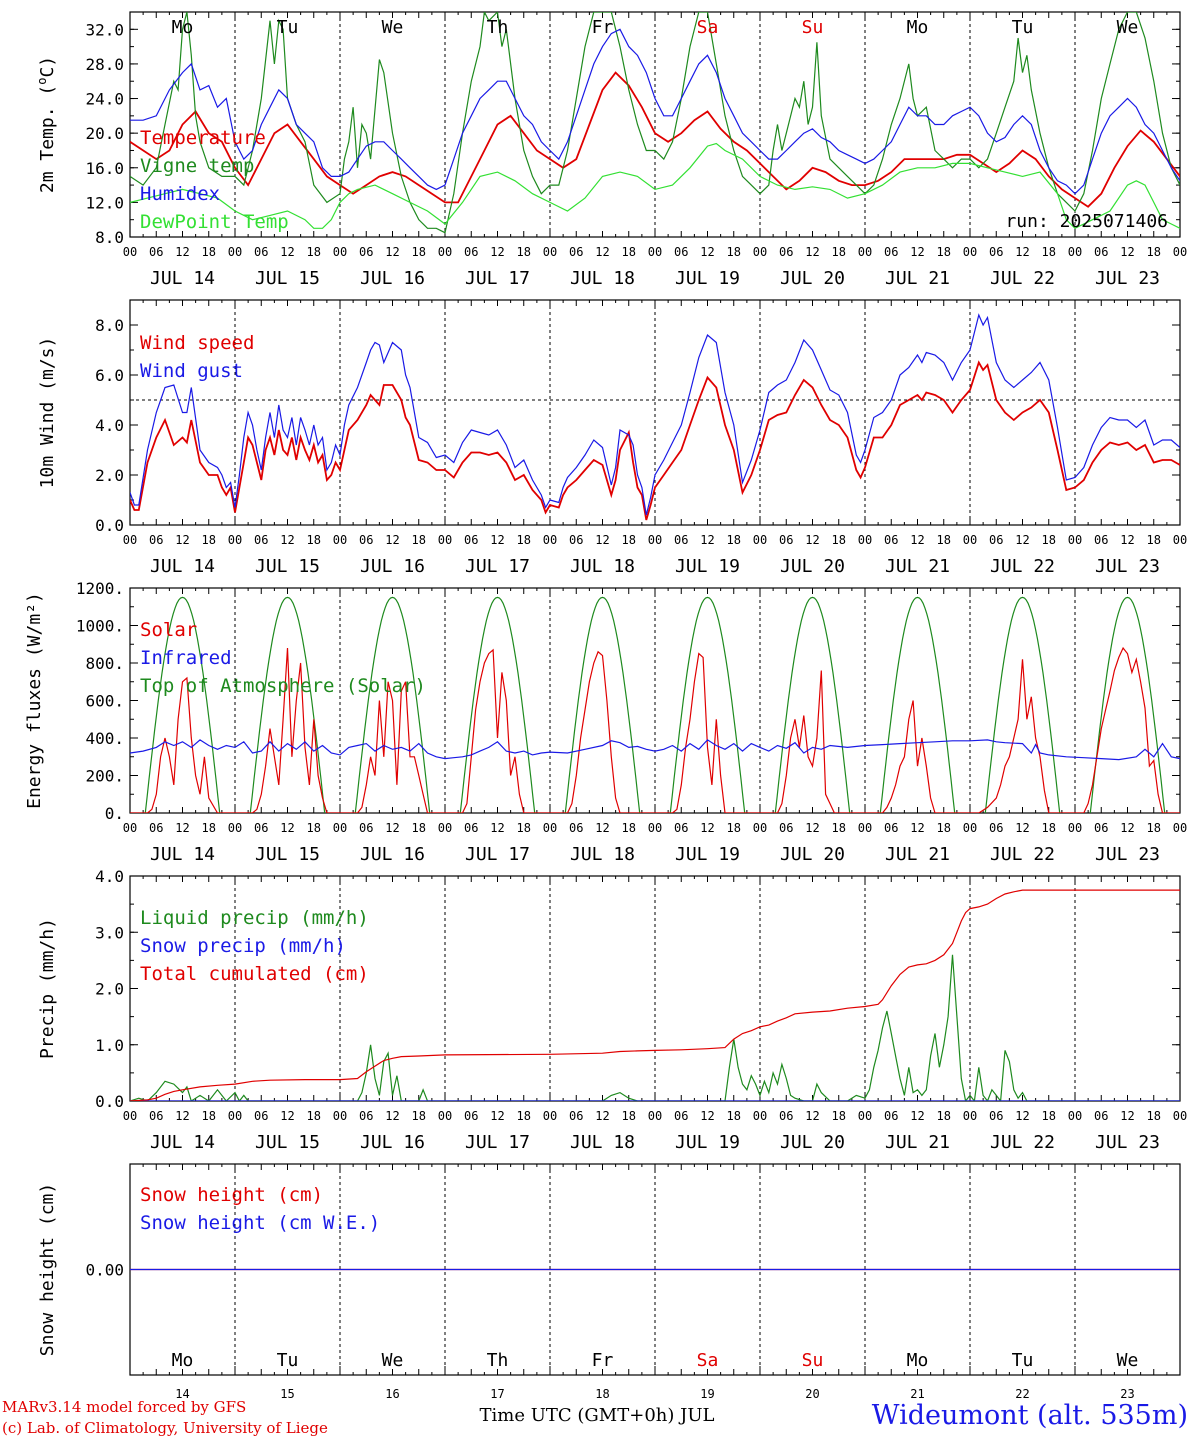 This screenshot has height=1440, width=1194. Describe the element at coordinates (1023, 1360) in the screenshot. I see `day-name-bottom: Tu` at that location.